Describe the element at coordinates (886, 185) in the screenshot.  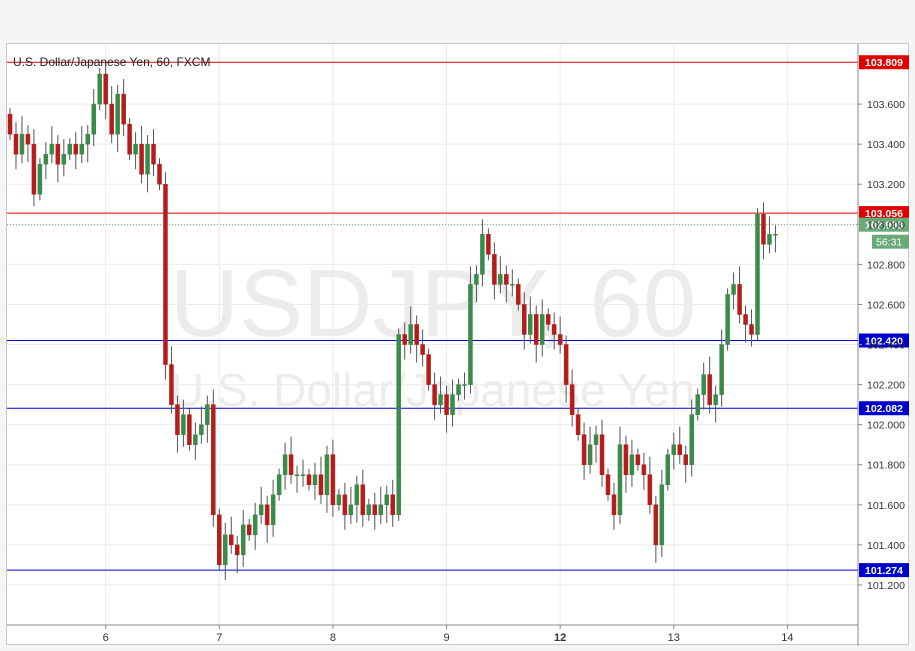
I see `y-tick-label: 103.200` at that location.